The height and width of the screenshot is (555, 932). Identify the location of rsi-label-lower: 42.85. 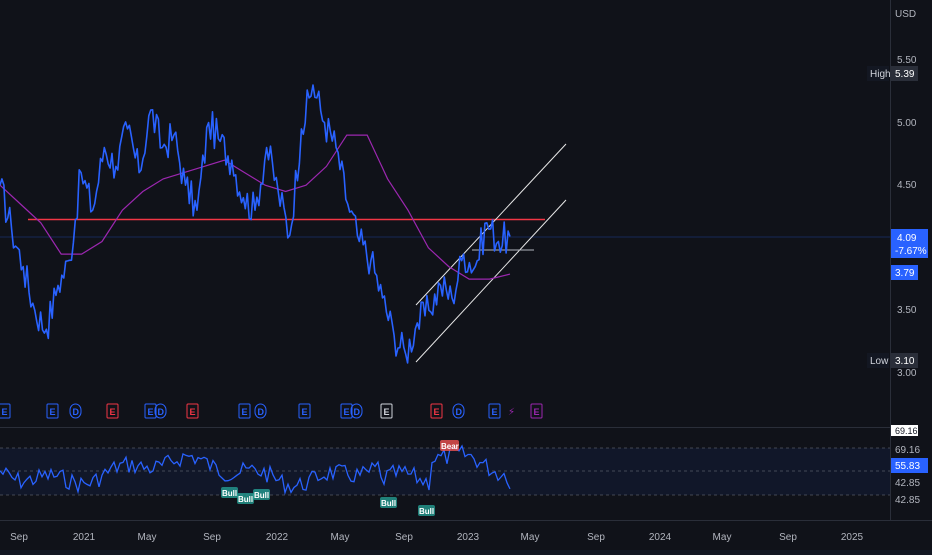
(907, 483).